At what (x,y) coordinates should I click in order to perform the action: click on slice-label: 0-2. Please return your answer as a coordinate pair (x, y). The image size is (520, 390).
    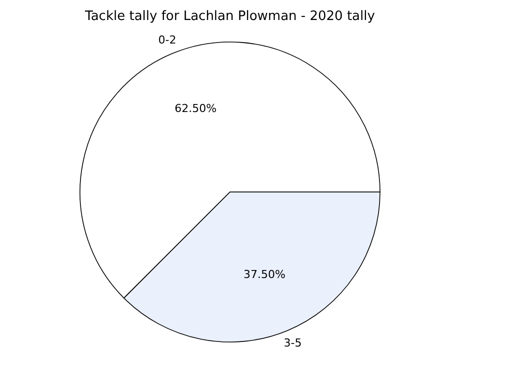
    Looking at the image, I should click on (167, 39).